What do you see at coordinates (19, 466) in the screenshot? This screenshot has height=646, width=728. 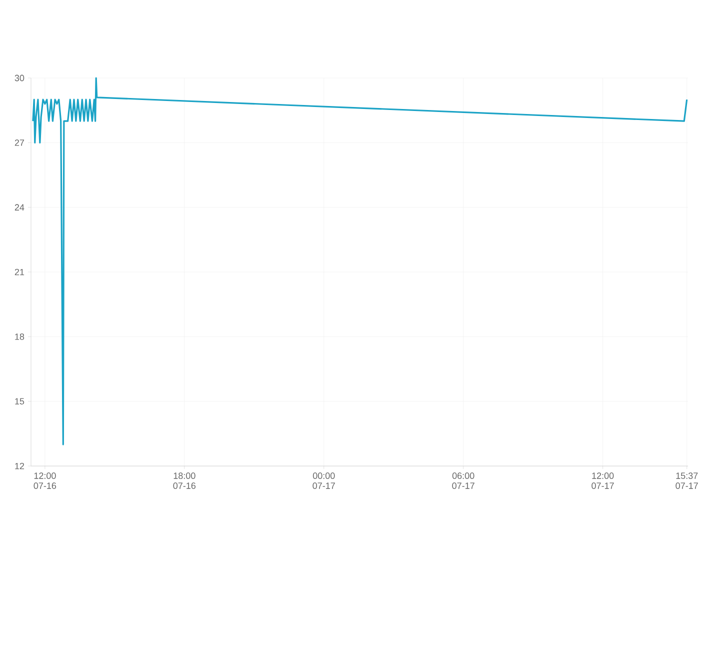 I see `y-tick-label: 12` at bounding box center [19, 466].